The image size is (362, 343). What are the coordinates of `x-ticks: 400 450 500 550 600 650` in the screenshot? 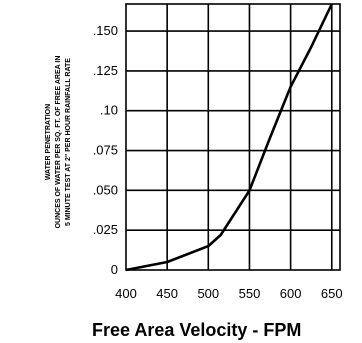 It's located at (228, 293).